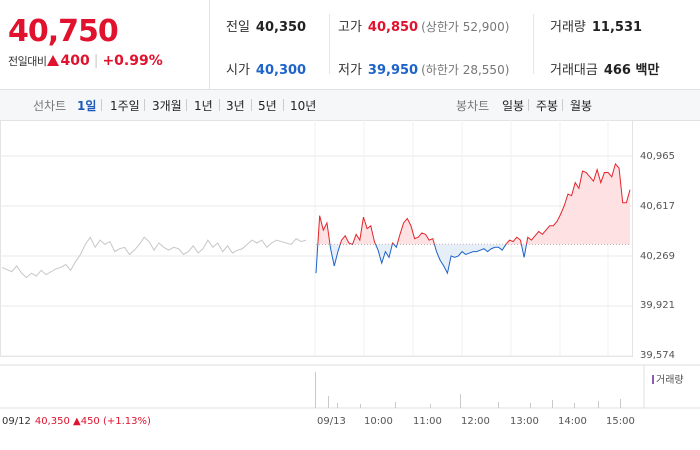  I want to click on stat-volume: 거래량 11,531, so click(596, 27).